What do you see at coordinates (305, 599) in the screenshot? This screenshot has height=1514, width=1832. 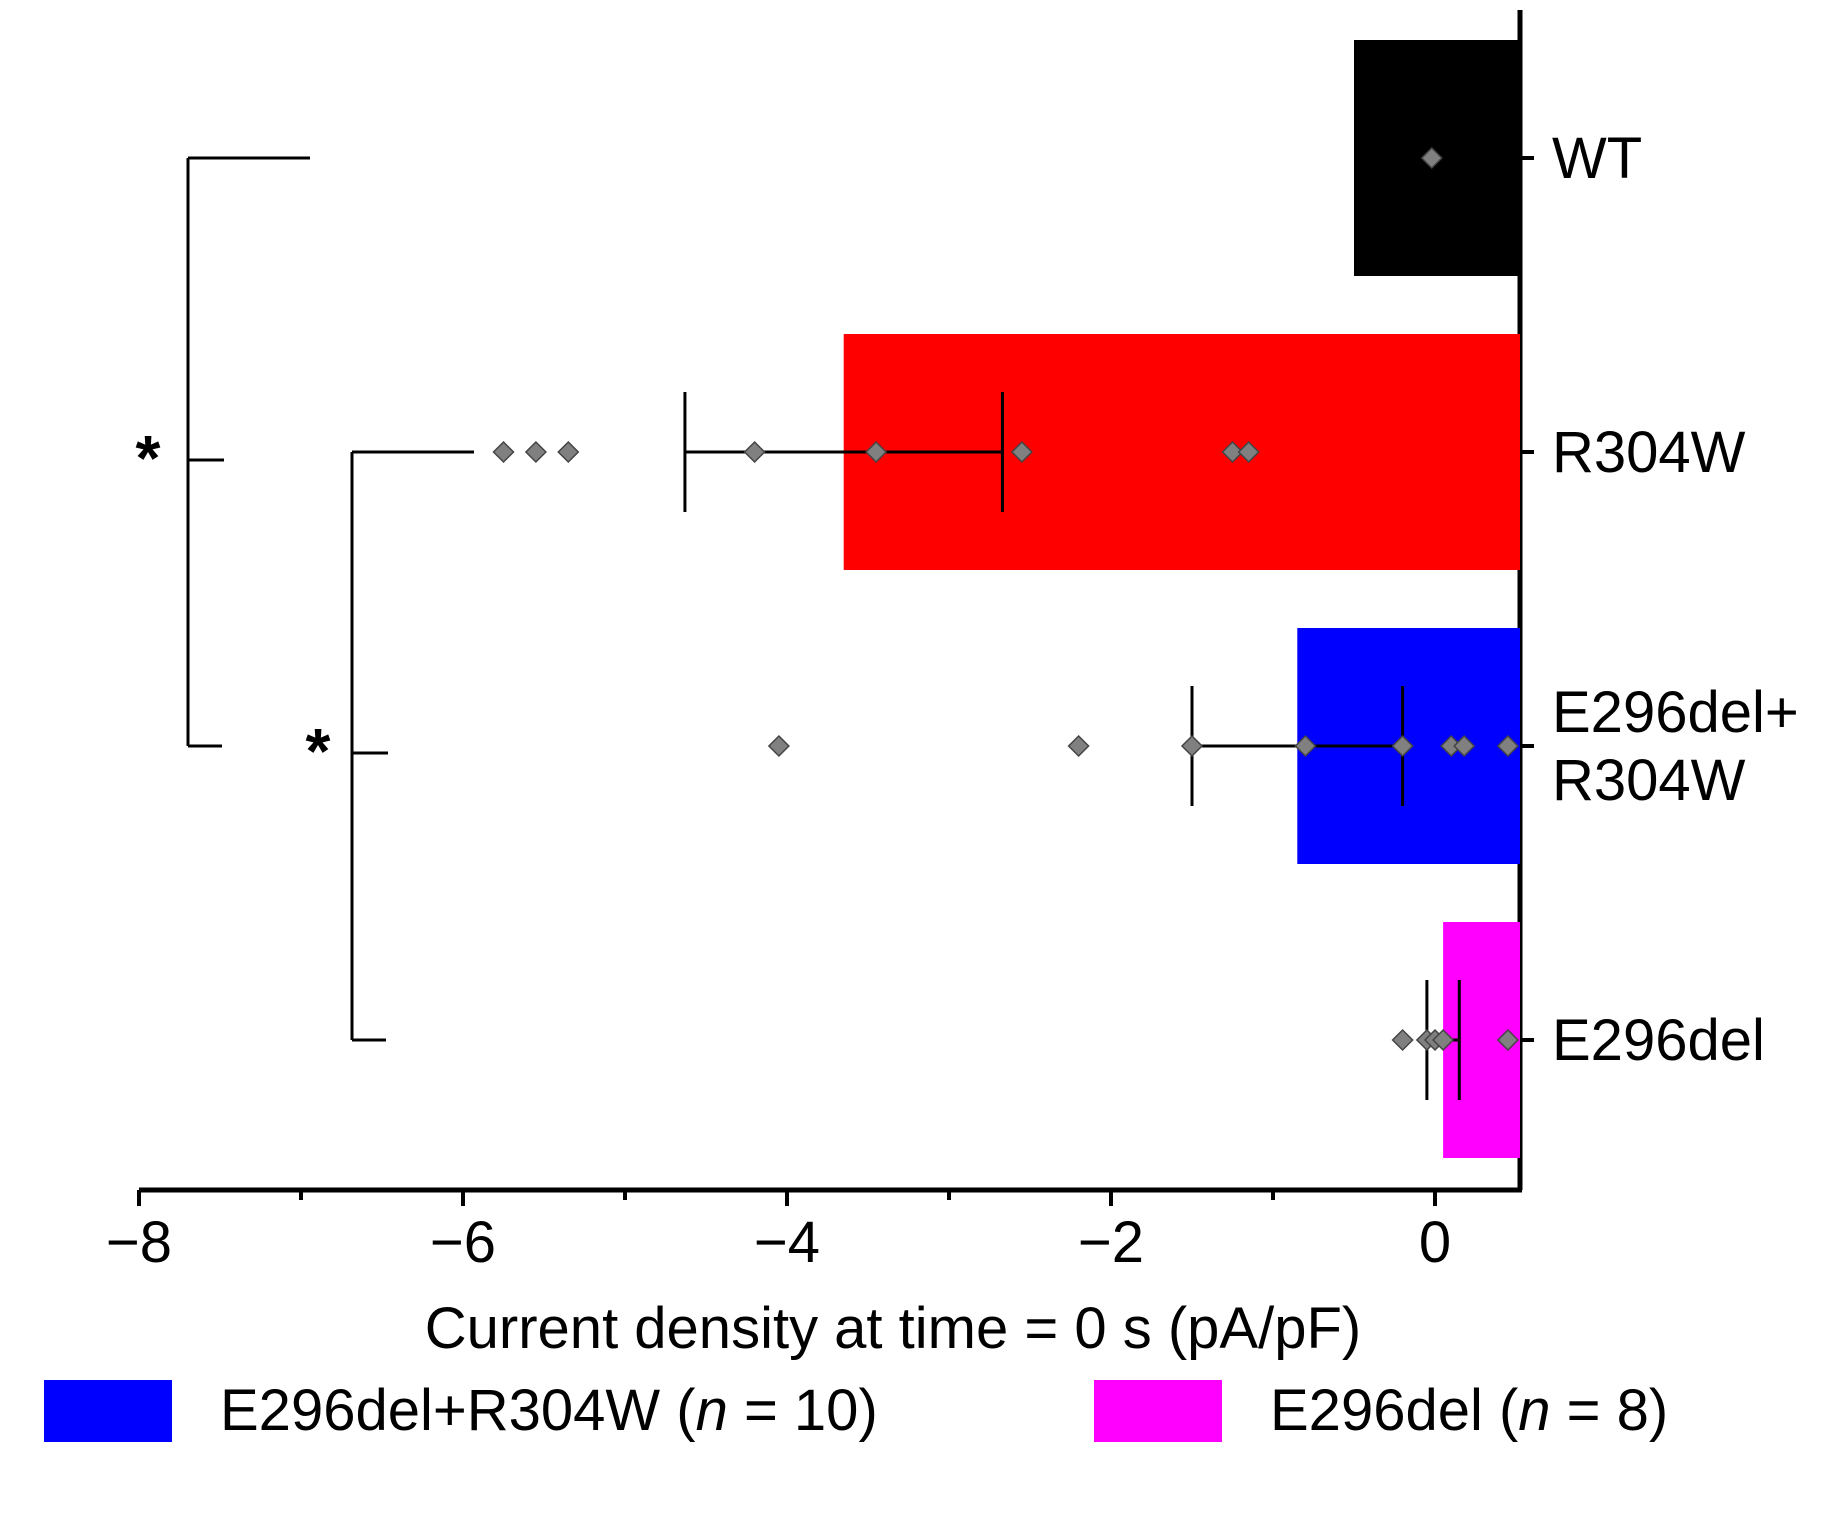 I see `significance-brackets: **` at bounding box center [305, 599].